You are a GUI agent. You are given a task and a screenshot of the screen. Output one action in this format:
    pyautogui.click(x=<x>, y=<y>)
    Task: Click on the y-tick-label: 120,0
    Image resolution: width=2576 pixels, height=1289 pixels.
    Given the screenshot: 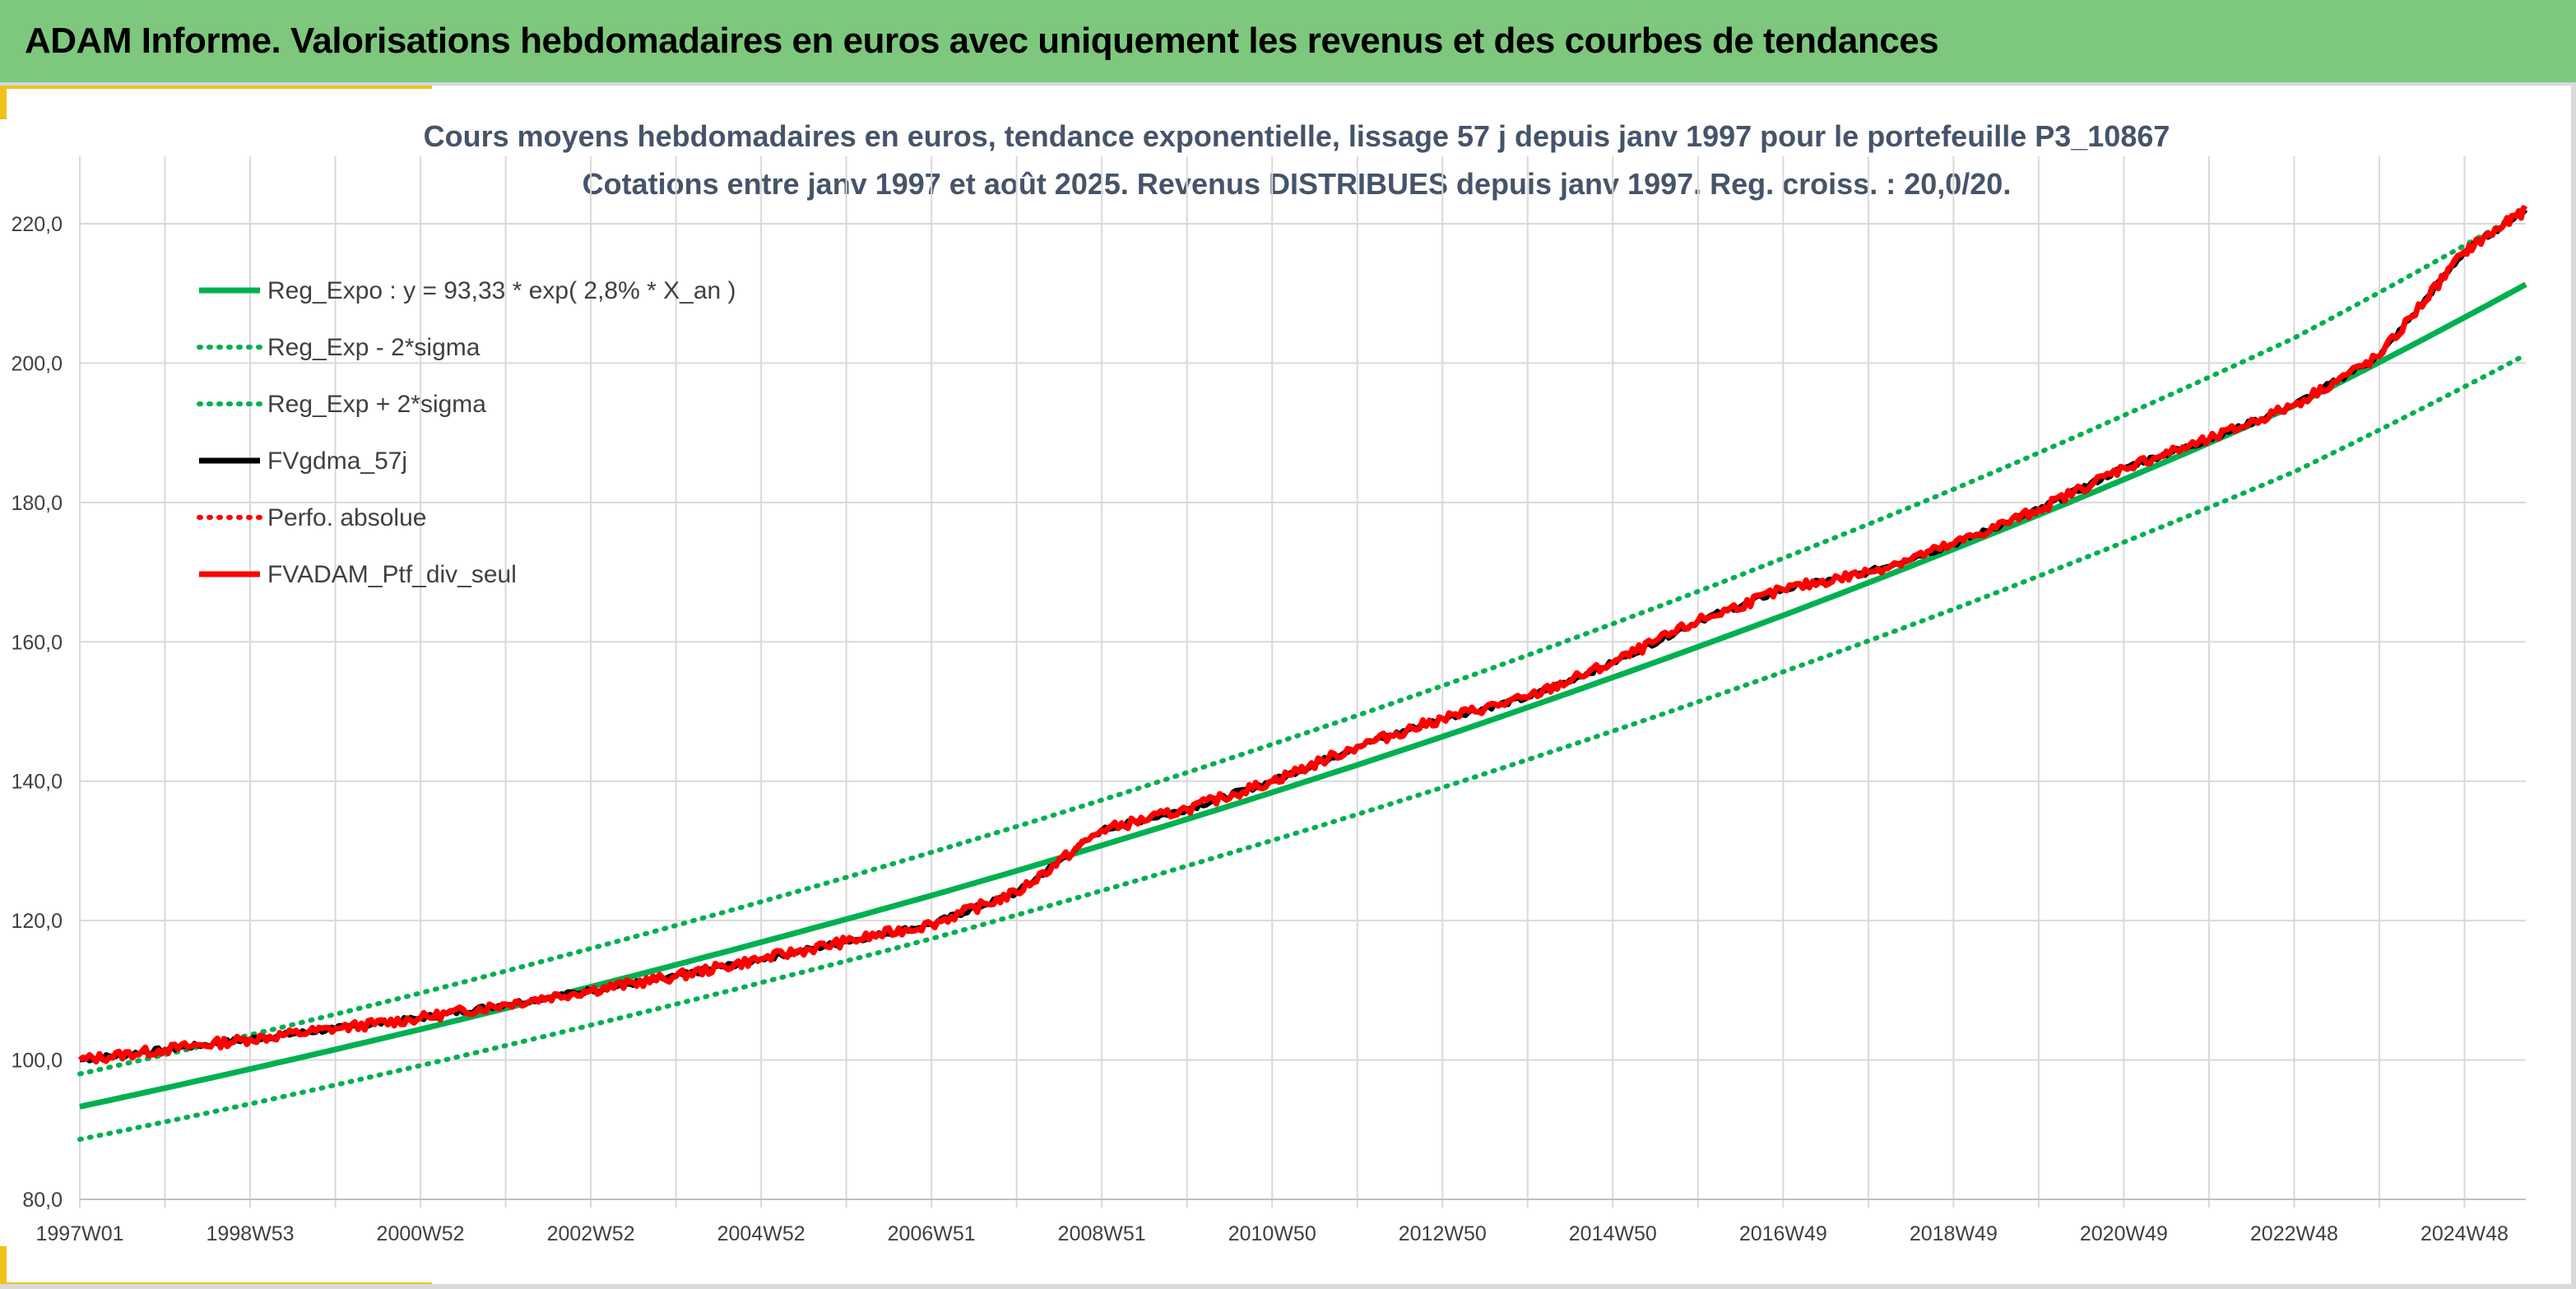 What is the action you would take?
    pyautogui.click(x=37, y=921)
    